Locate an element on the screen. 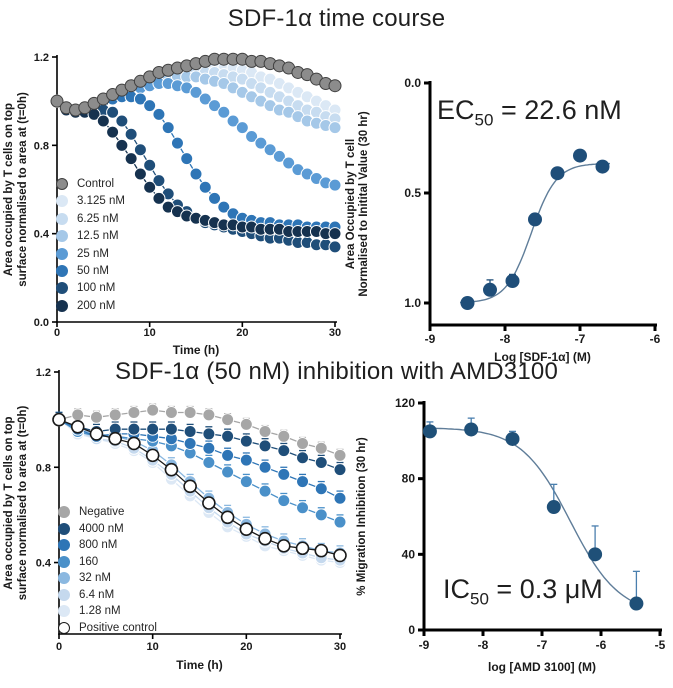 Image resolution: width=673 pixels, height=688 pixels. x-tick-label: -8 is located at coordinates (483, 645).